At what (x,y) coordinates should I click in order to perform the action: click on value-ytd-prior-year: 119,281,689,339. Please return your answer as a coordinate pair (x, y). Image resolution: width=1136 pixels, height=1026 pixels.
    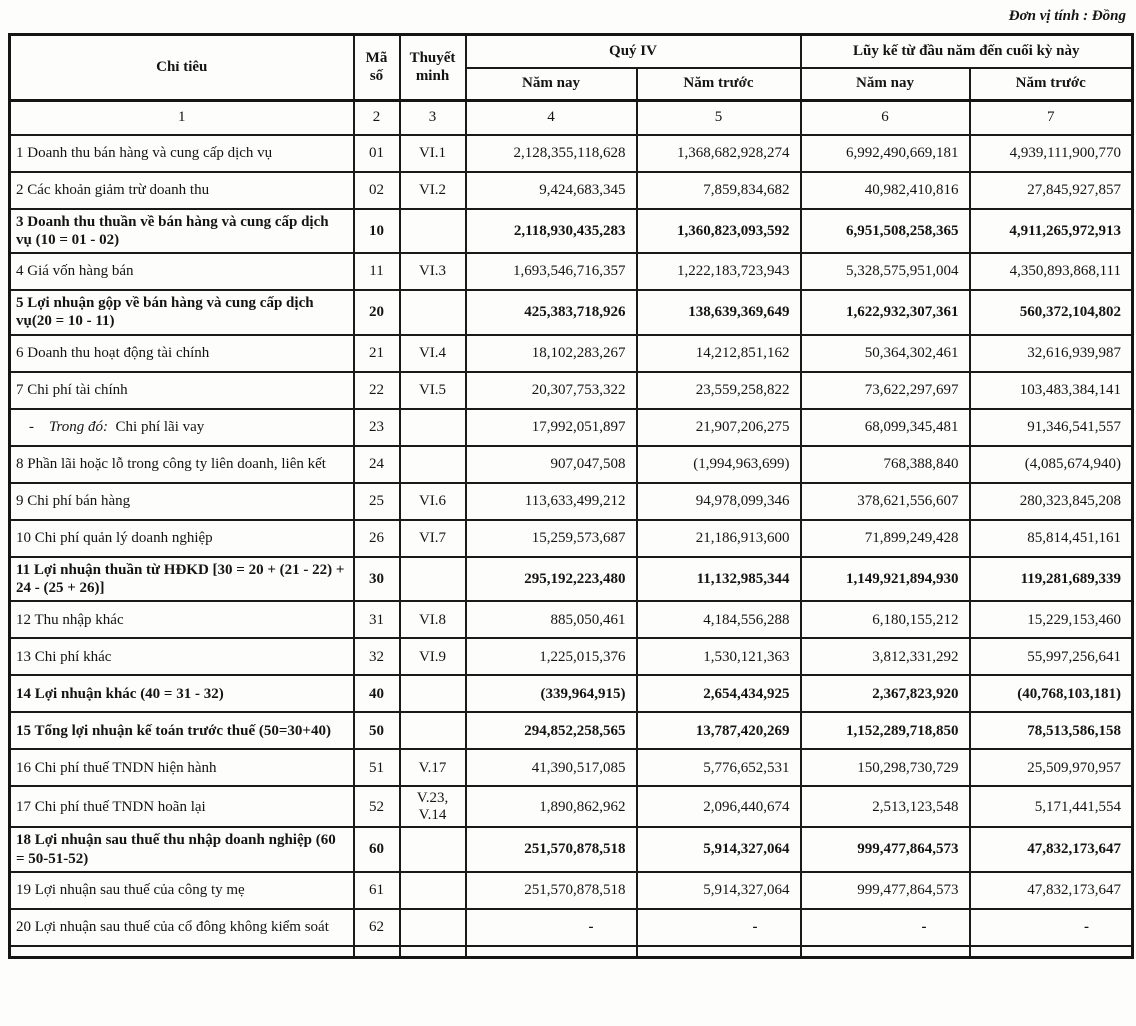
    Looking at the image, I should click on (1051, 579).